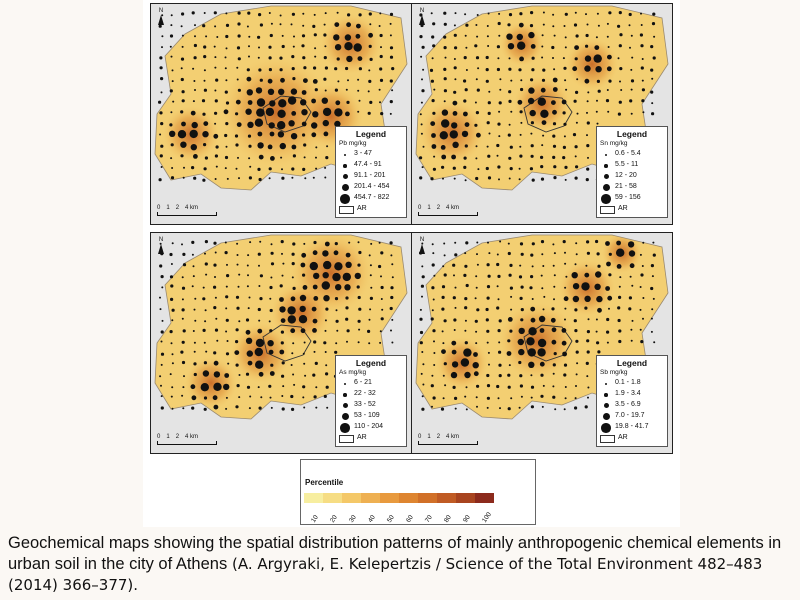 The width and height of the screenshot is (800, 600). What do you see at coordinates (410, 519) in the screenshot?
I see `ramp-label: 60` at bounding box center [410, 519].